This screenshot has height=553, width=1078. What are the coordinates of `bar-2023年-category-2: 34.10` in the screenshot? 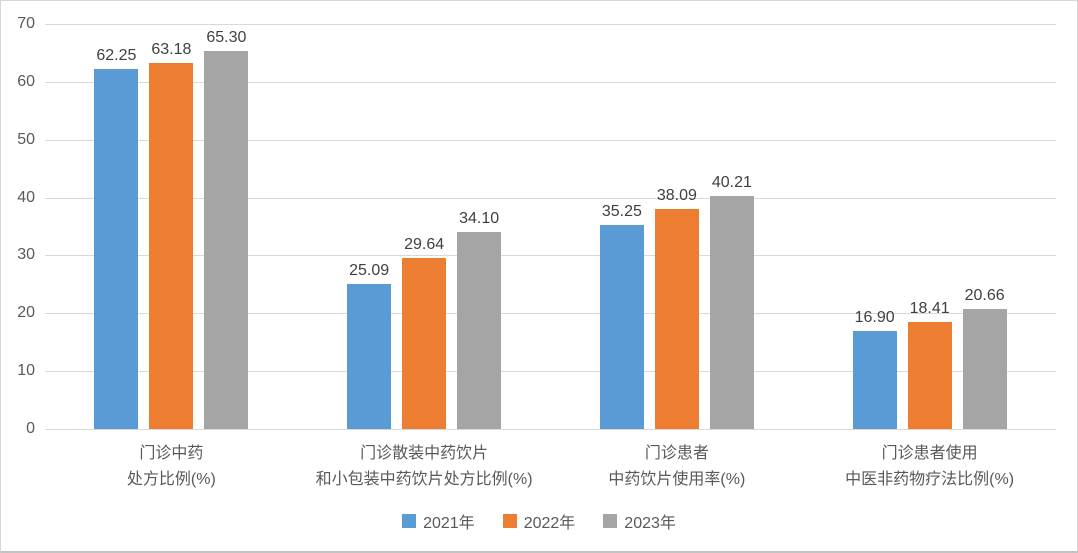 It's located at (479, 319).